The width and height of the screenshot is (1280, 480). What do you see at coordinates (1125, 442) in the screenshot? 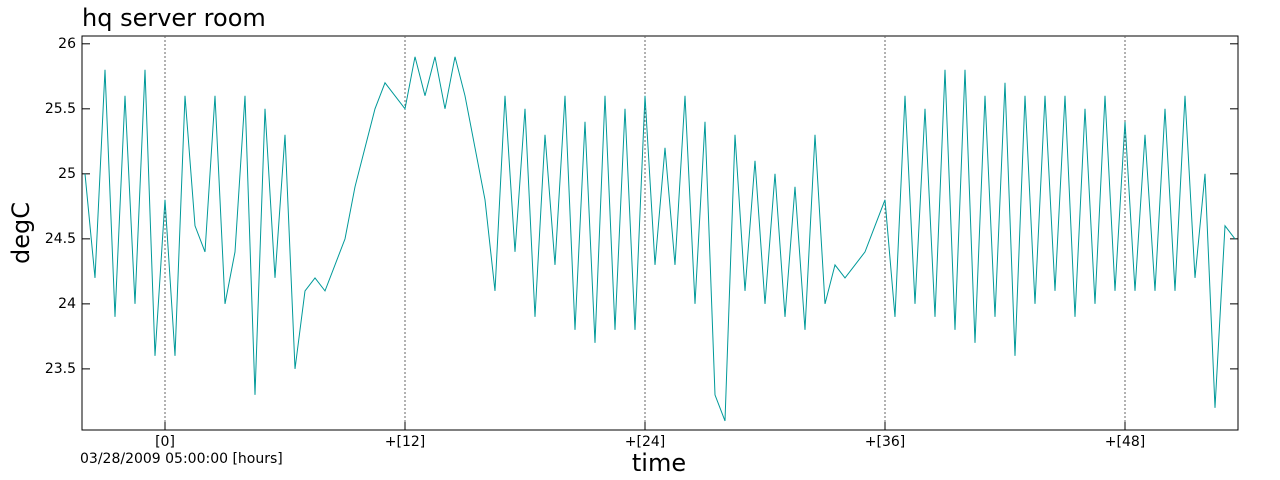
I see `x-tick-label: +[48]` at bounding box center [1125, 442].